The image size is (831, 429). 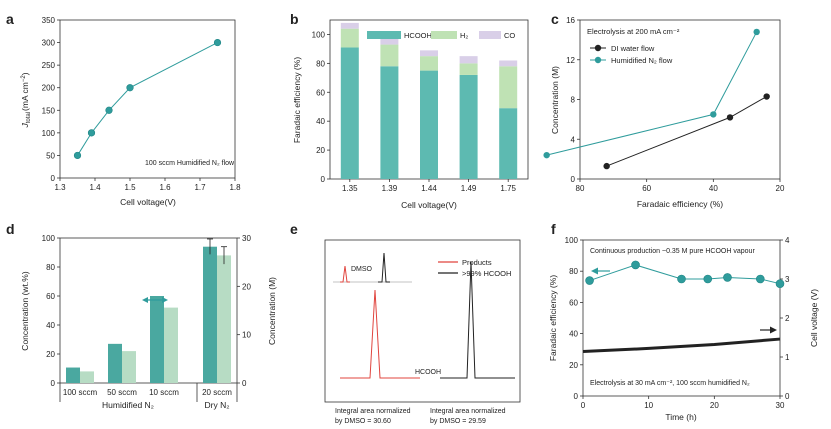 What do you see at coordinates (648, 405) in the screenshot?
I see `f-xtick-label: 10` at bounding box center [648, 405].